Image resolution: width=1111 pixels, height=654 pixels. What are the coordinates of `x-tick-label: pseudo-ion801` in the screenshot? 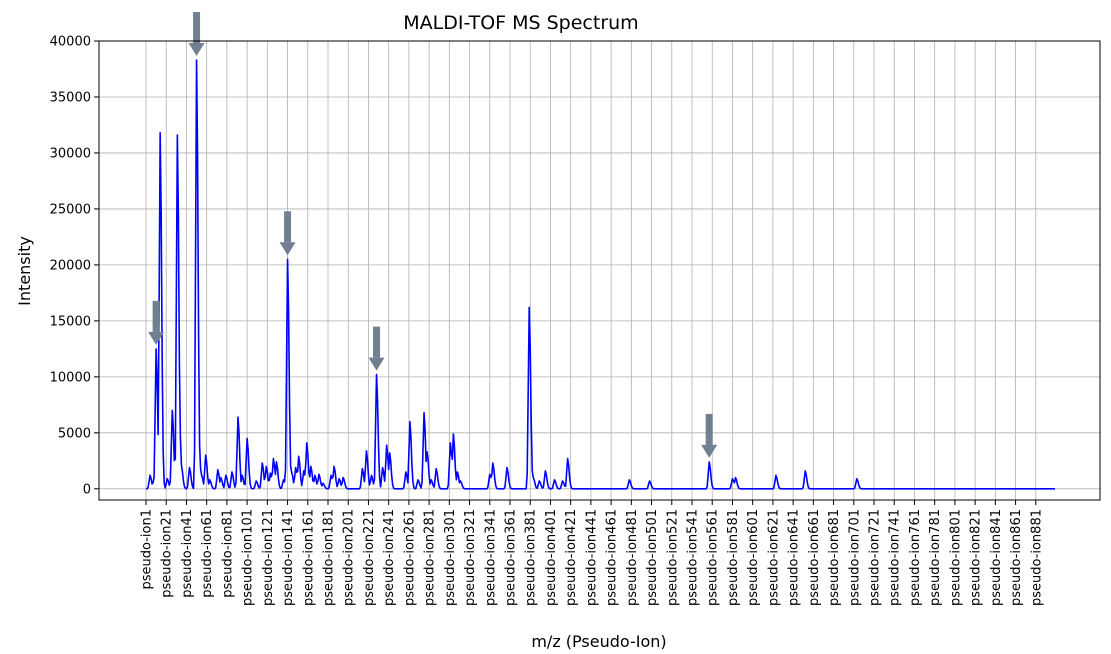 It's located at (955, 557).